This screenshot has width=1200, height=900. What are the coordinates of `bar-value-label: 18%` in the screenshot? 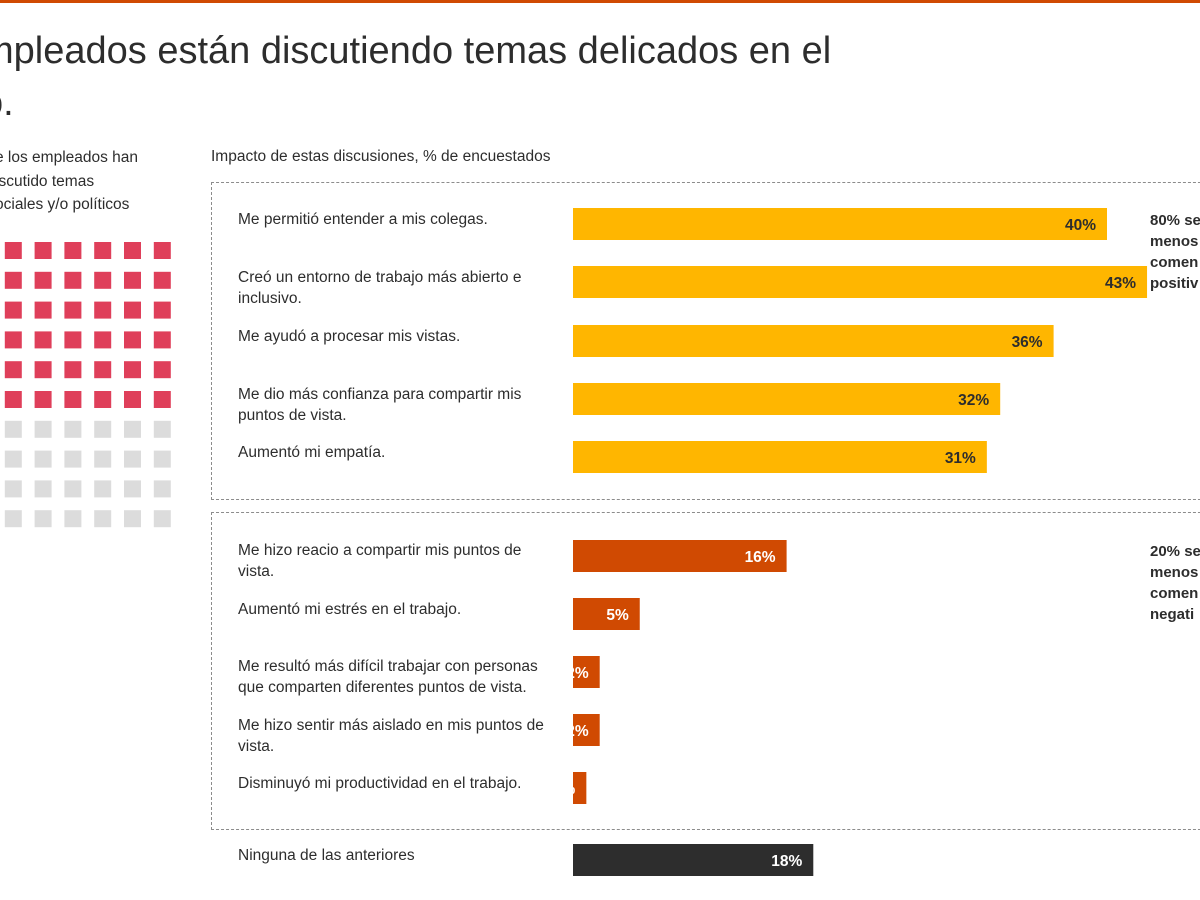 It's located at (786, 861).